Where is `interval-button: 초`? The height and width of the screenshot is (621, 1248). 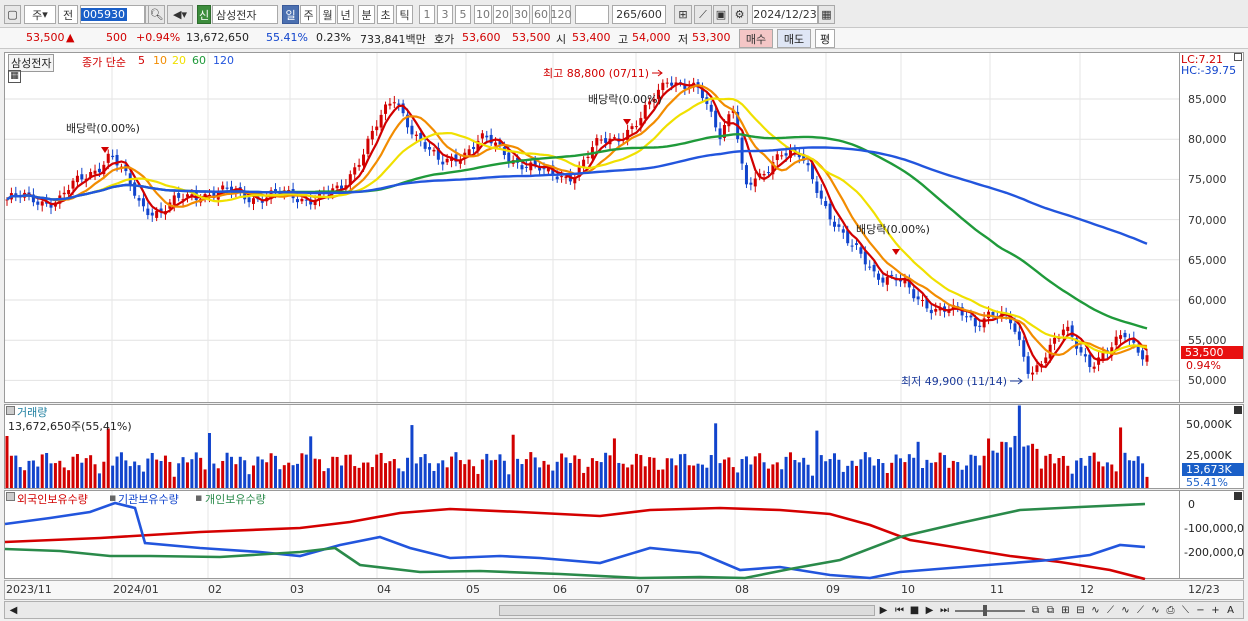
interval-button: 초 is located at coordinates (385, 14).